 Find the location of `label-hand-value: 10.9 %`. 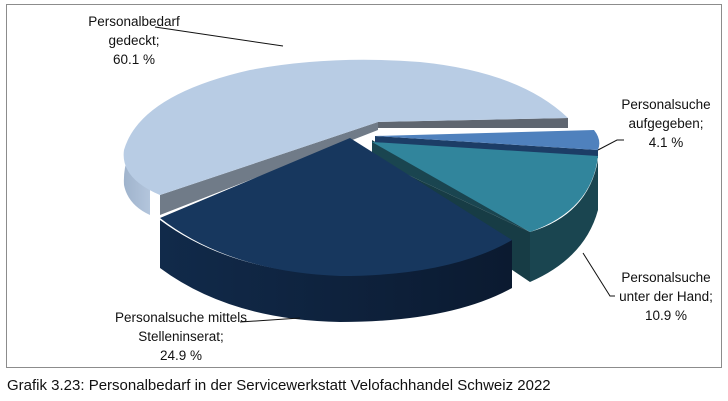

label-hand-value: 10.9 % is located at coordinates (666, 315).